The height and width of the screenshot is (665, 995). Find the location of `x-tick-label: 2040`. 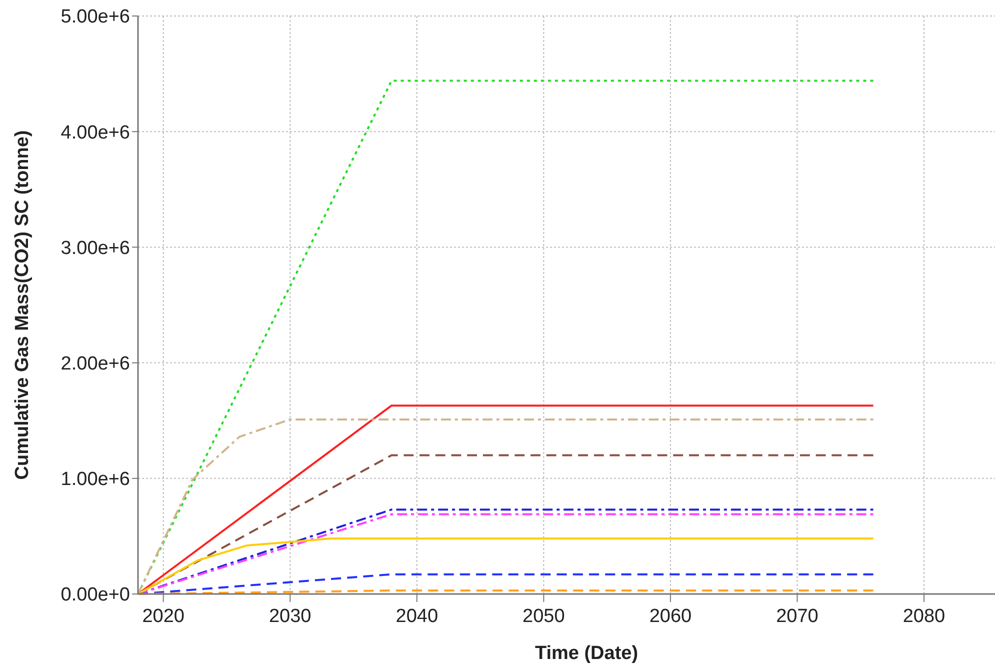

x-tick-label: 2040 is located at coordinates (417, 616).